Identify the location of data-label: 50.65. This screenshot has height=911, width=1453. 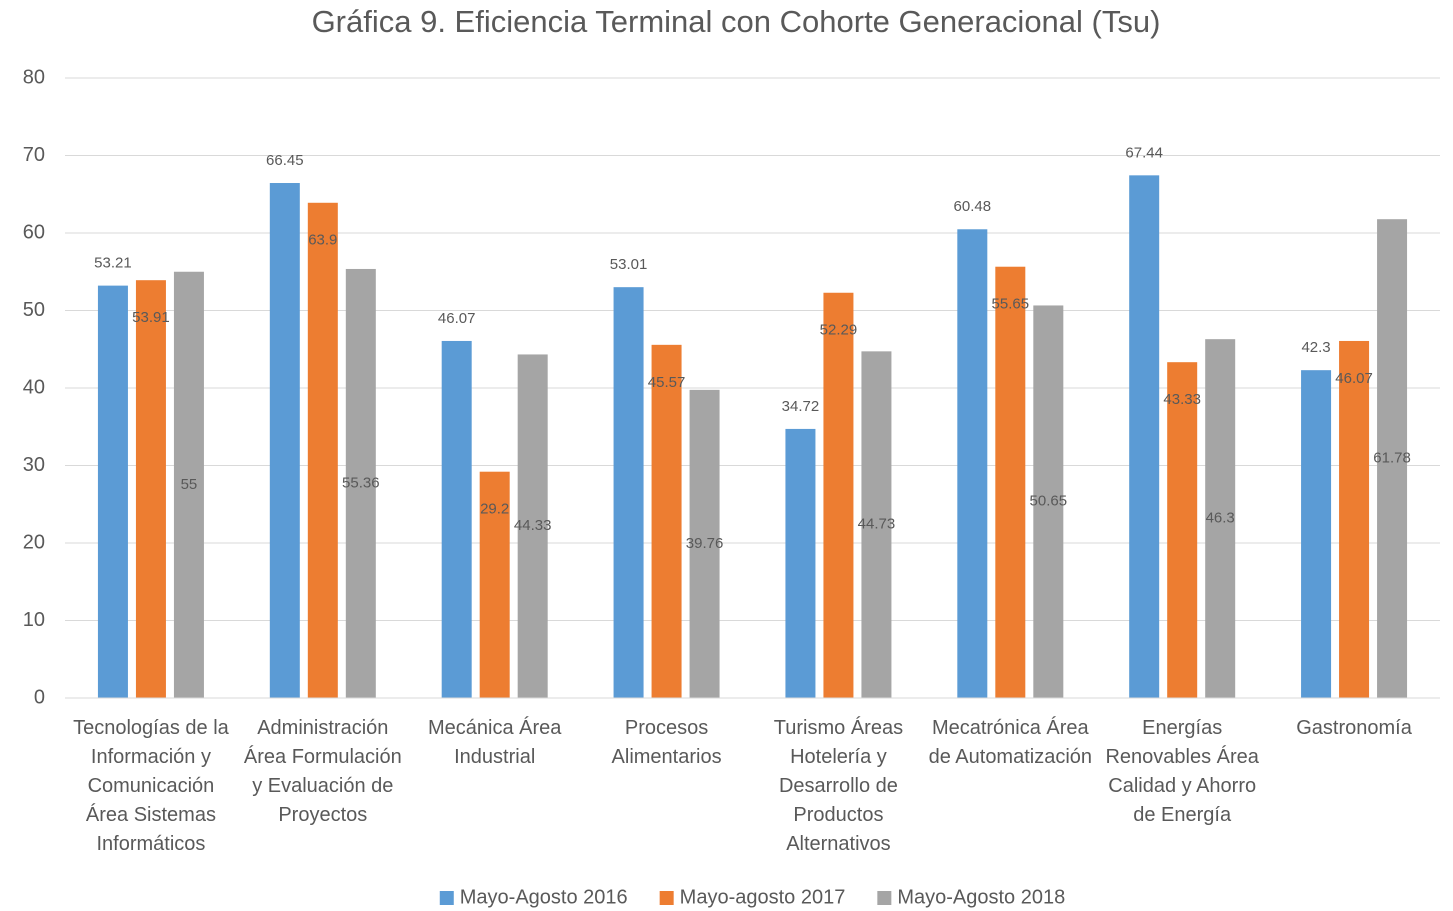
(1049, 501).